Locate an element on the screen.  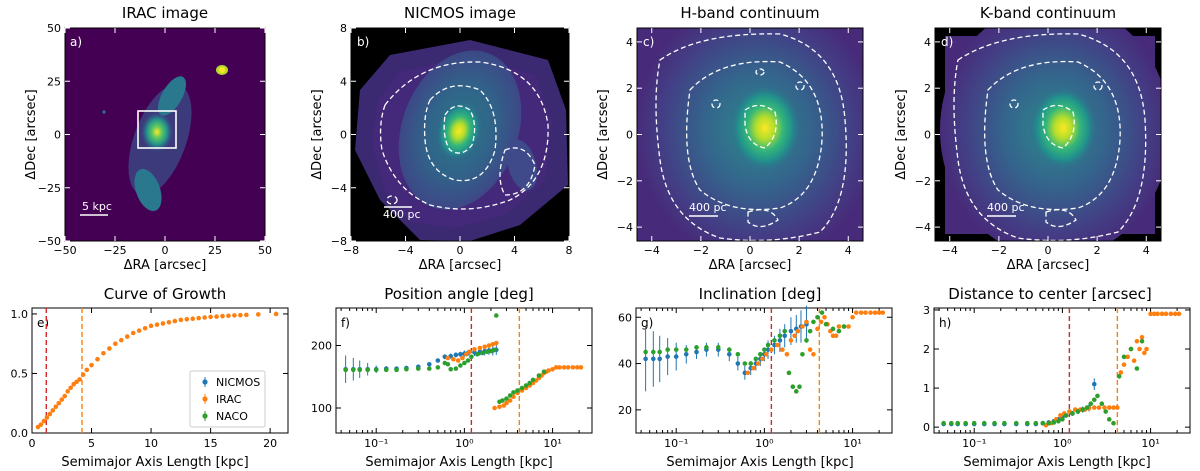
image-xtick-label: −8 is located at coordinates (351, 250).